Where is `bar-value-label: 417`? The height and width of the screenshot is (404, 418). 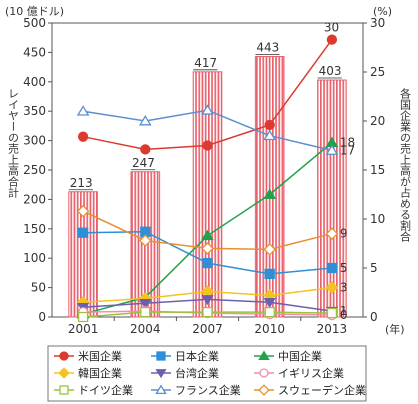 bar-value-label: 417 is located at coordinates (205, 63).